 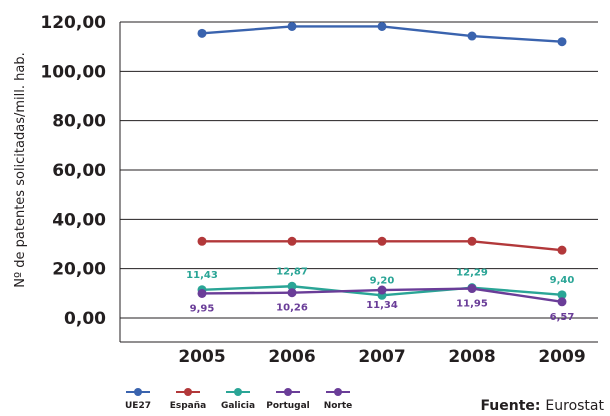 I want to click on data-label: 9,95, so click(x=202, y=308).